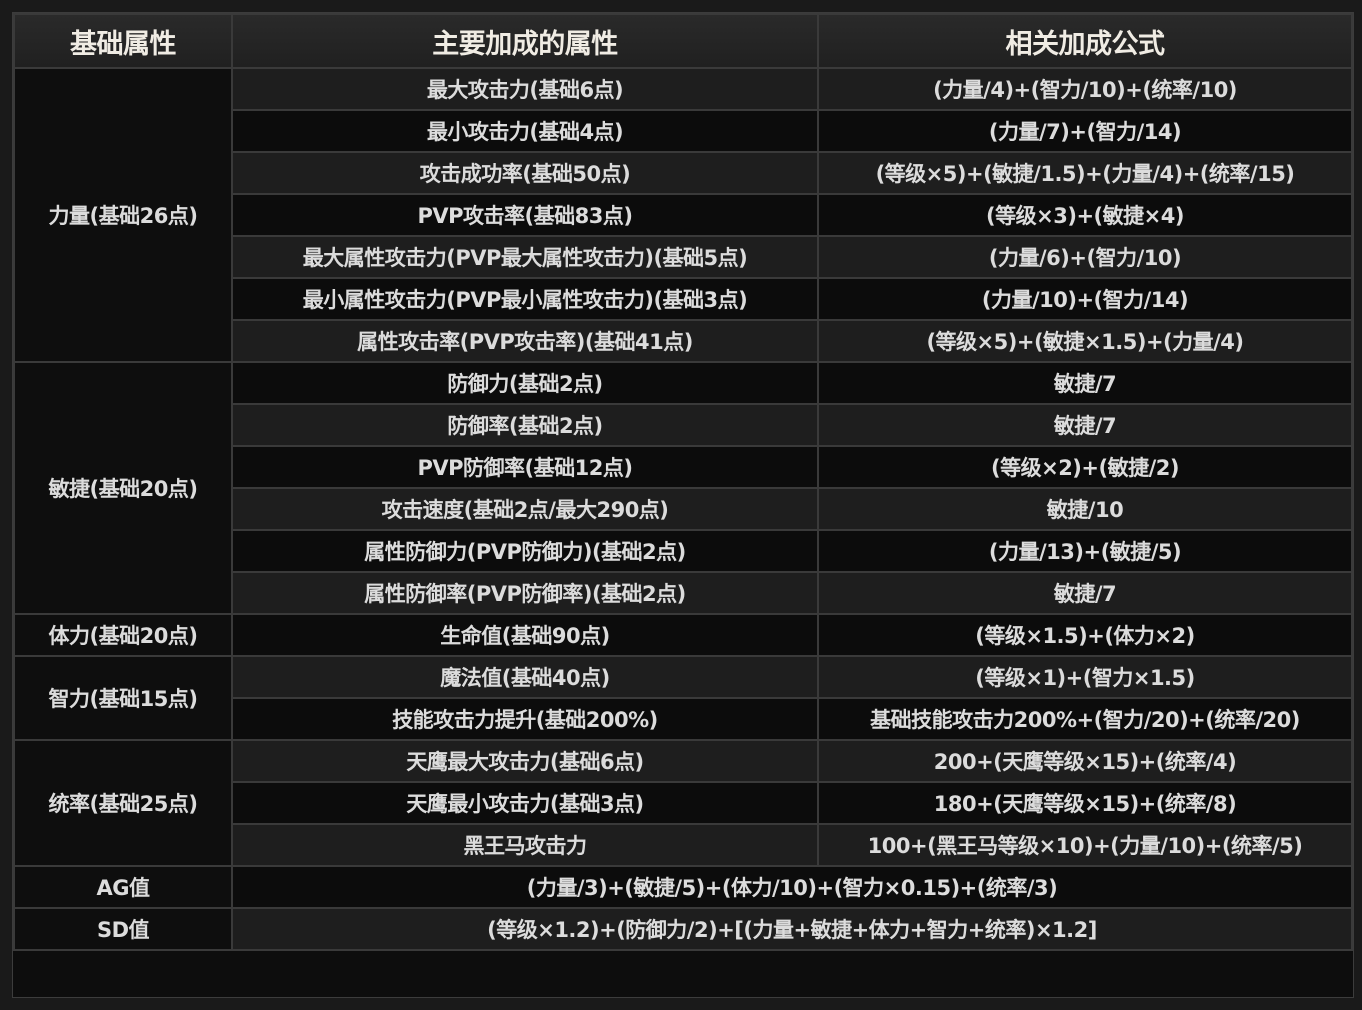 The height and width of the screenshot is (1010, 1362). Describe the element at coordinates (123, 488) in the screenshot. I see `base-attribute-cell: 敏捷(基础20点)` at that location.